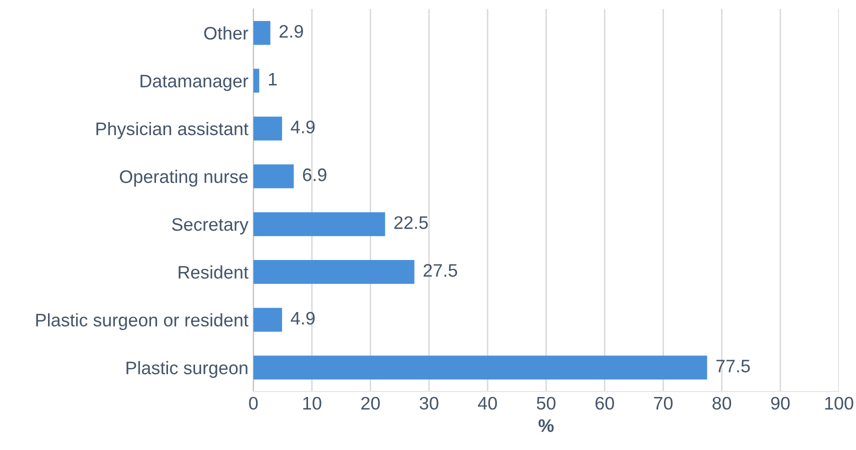 The height and width of the screenshot is (450, 856). Describe the element at coordinates (663, 403) in the screenshot. I see `x-tick-label: 70` at that location.